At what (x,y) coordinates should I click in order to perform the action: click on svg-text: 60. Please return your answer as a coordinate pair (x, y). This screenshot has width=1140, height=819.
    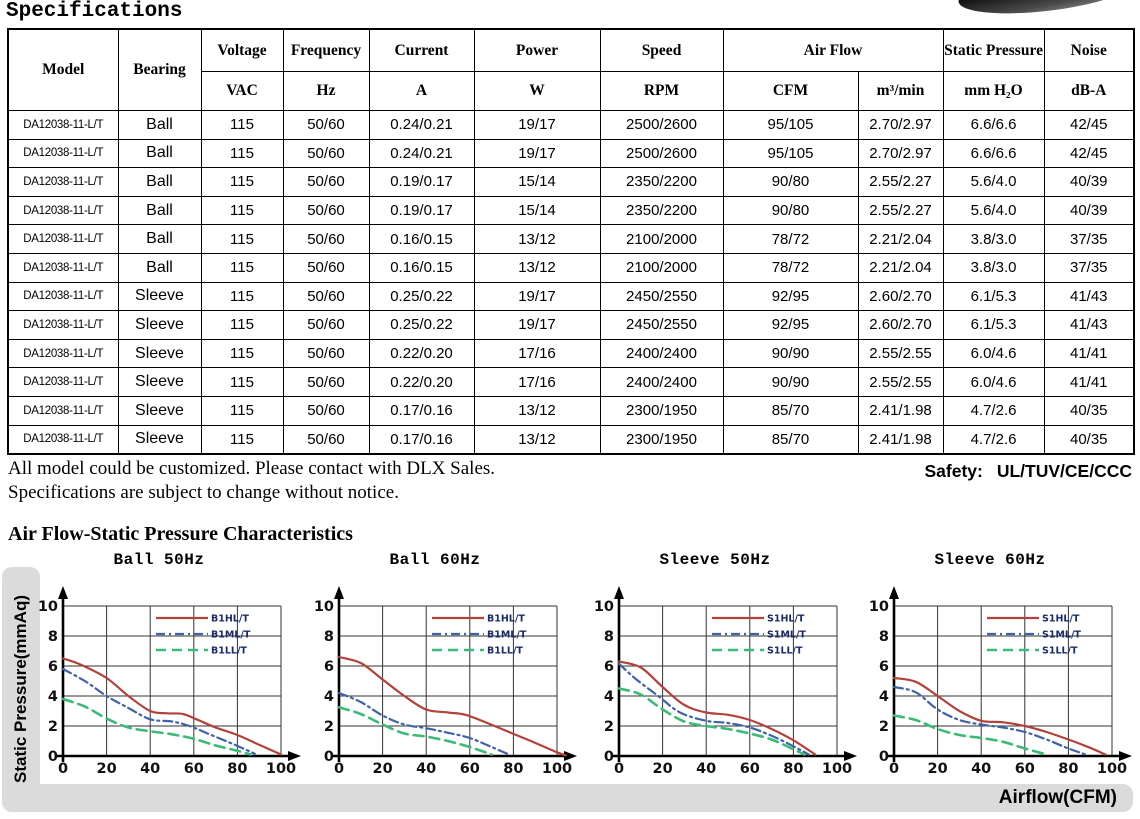
    Looking at the image, I should click on (1025, 769).